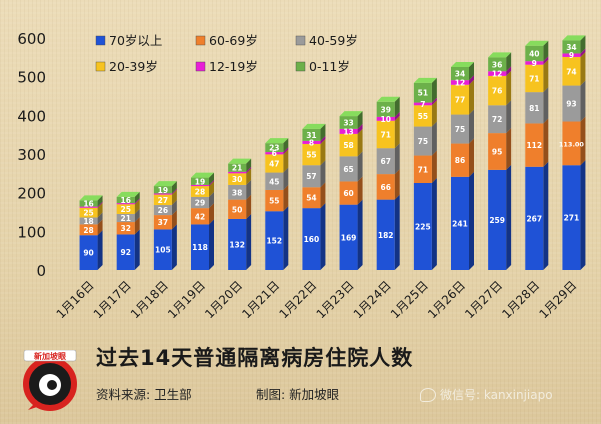  I want to click on bar-stack: 271 113.00 93 74 934, so click(572, 152).